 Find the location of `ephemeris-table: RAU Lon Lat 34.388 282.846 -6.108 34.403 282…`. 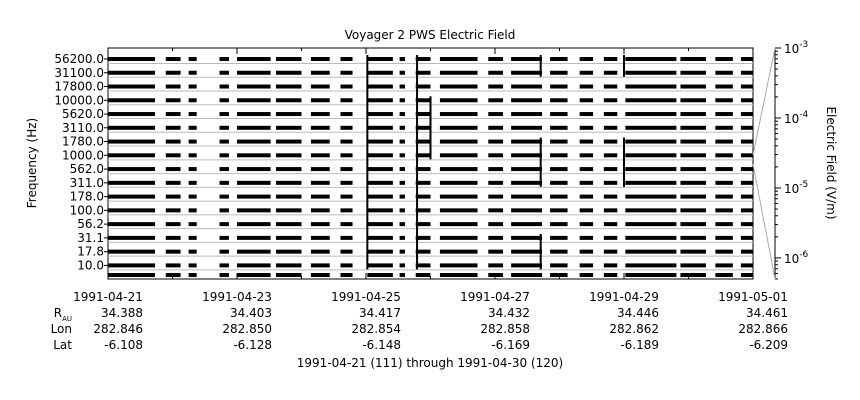

ephemeris-table: RAU Lon Lat 34.388 282.846 -6.108 34.403 282… is located at coordinates (419, 329).